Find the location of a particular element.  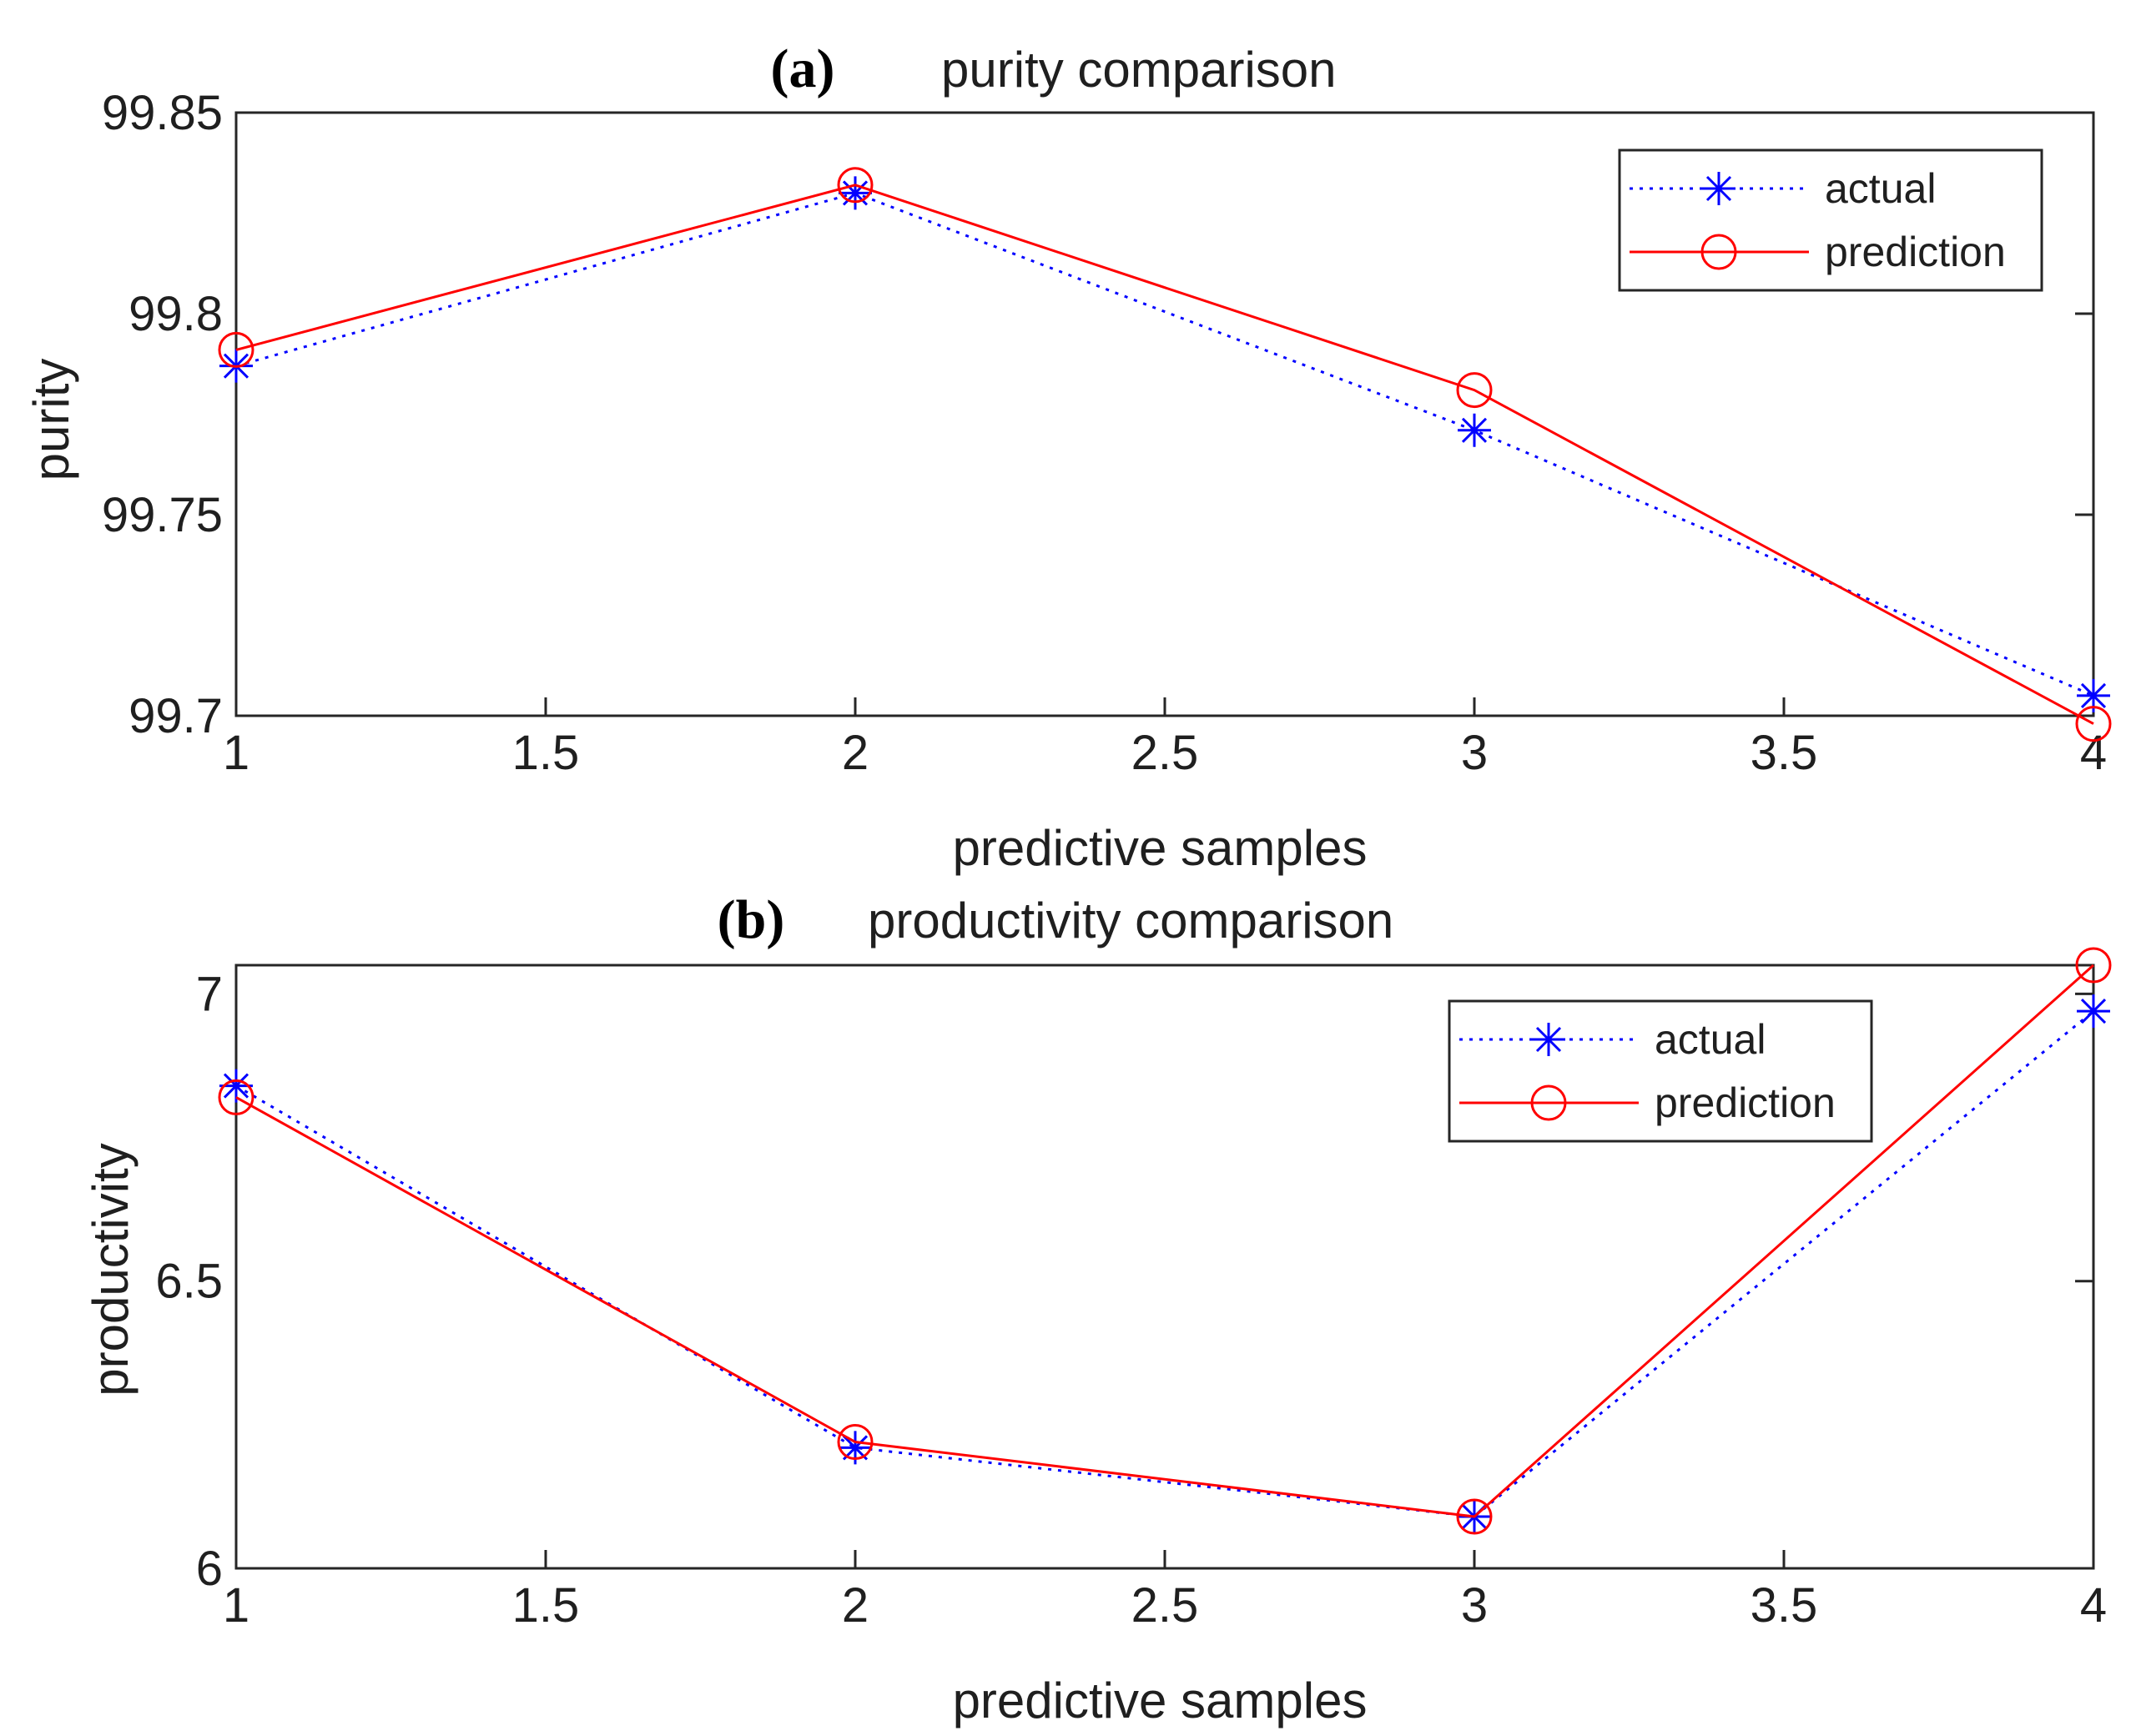

panel-b-ylabel: productivity is located at coordinates (111, 1269).